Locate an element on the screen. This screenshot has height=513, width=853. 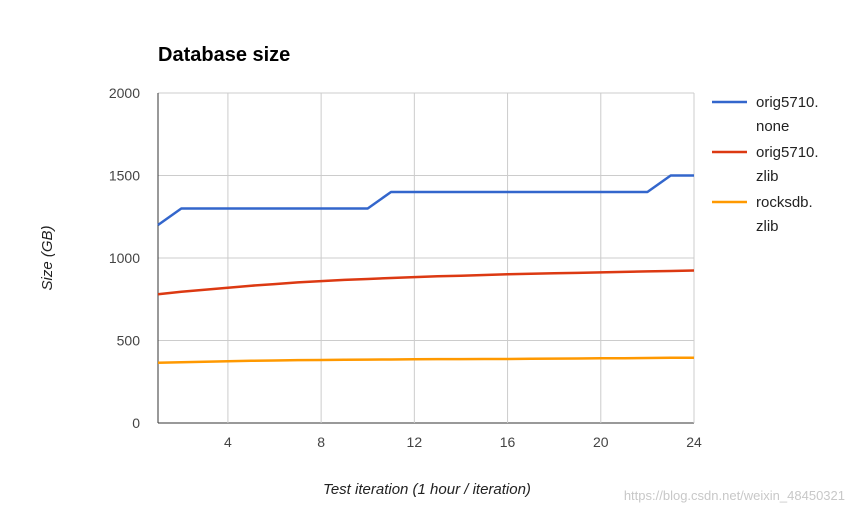
y-tick-label: 2000 is located at coordinates (124, 93).